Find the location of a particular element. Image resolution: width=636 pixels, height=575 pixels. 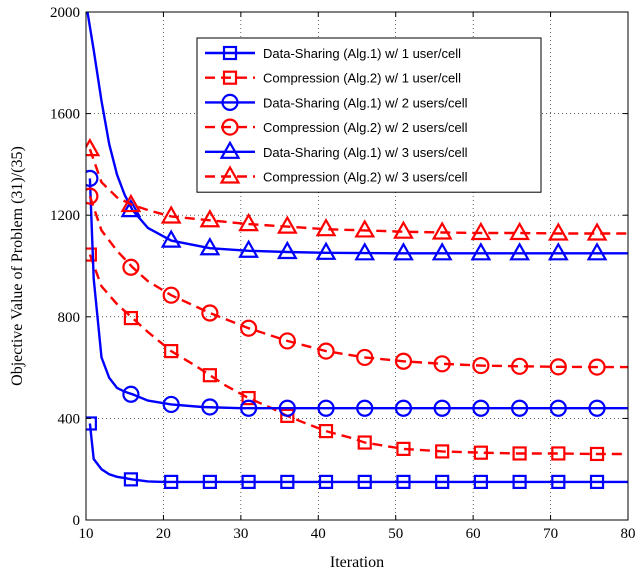

y-tick-label: 800 is located at coordinates (69, 318).